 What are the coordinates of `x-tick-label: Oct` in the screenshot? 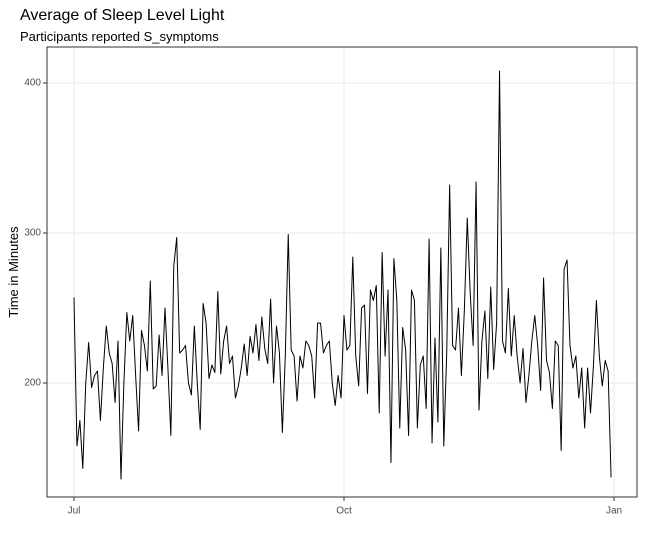 It's located at (344, 511).